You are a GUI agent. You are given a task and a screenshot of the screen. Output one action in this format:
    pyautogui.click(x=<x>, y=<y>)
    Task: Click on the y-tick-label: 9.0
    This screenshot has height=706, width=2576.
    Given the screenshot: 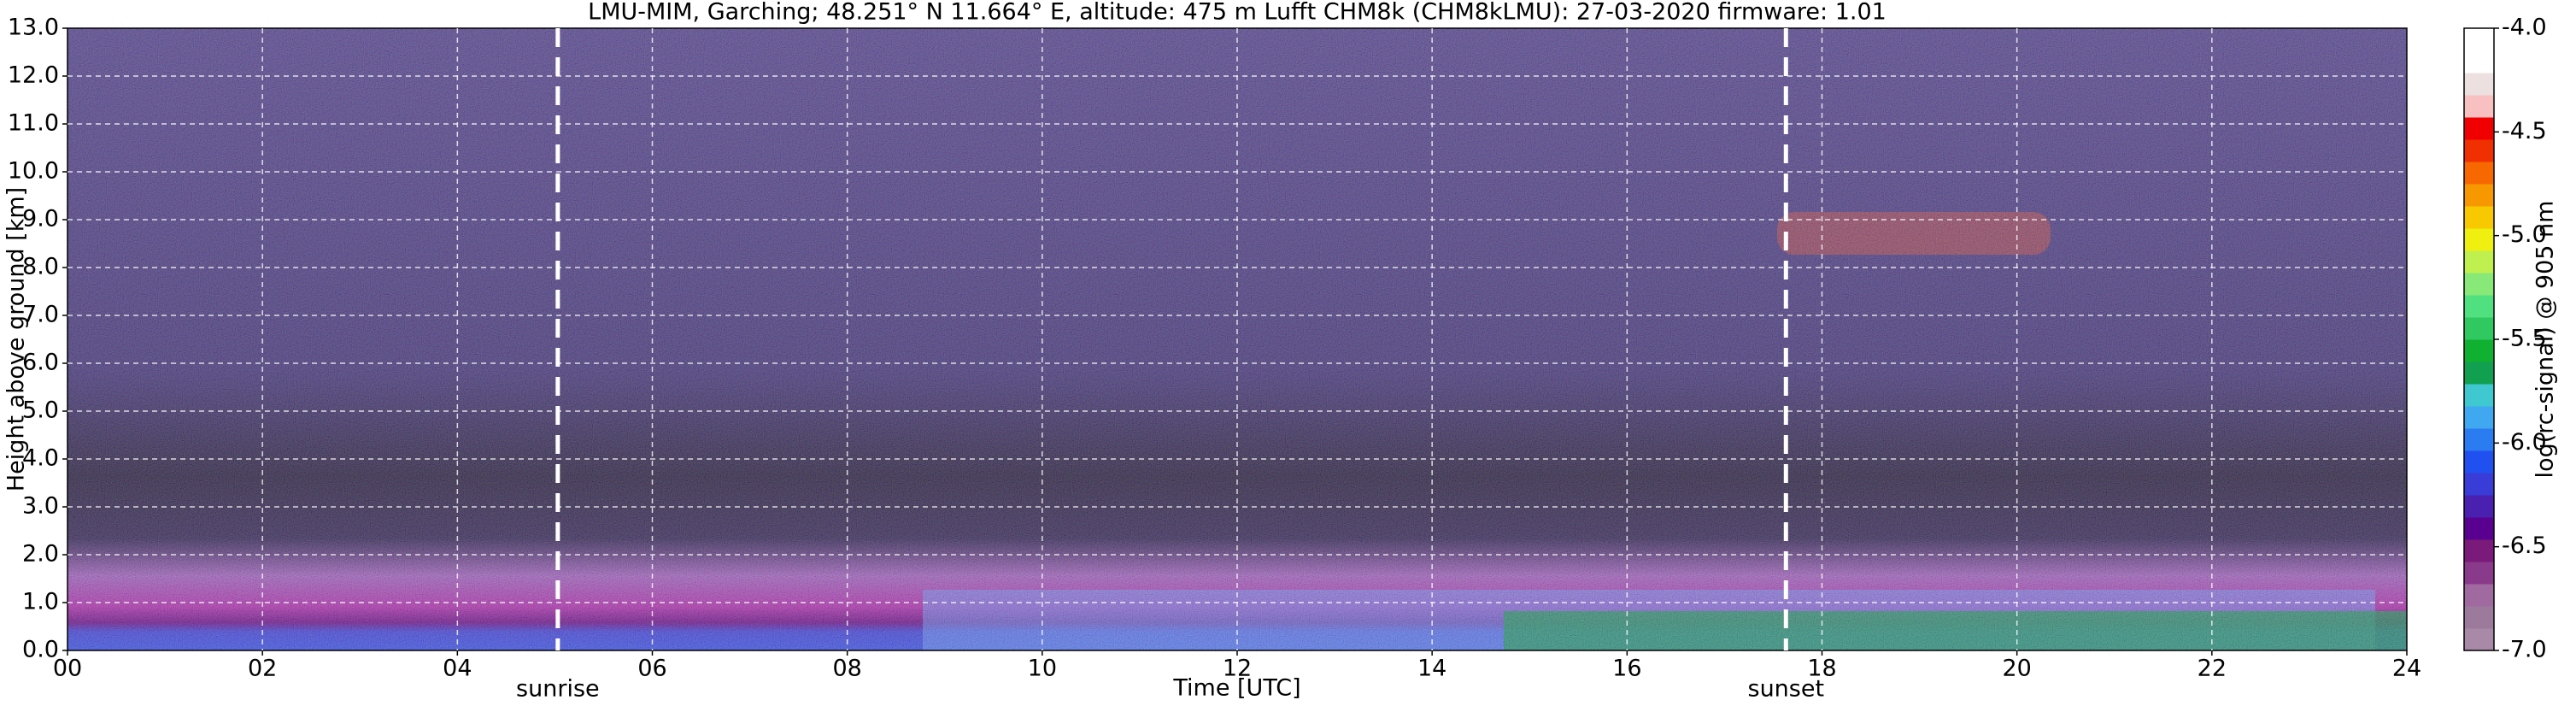 What is the action you would take?
    pyautogui.click(x=40, y=219)
    